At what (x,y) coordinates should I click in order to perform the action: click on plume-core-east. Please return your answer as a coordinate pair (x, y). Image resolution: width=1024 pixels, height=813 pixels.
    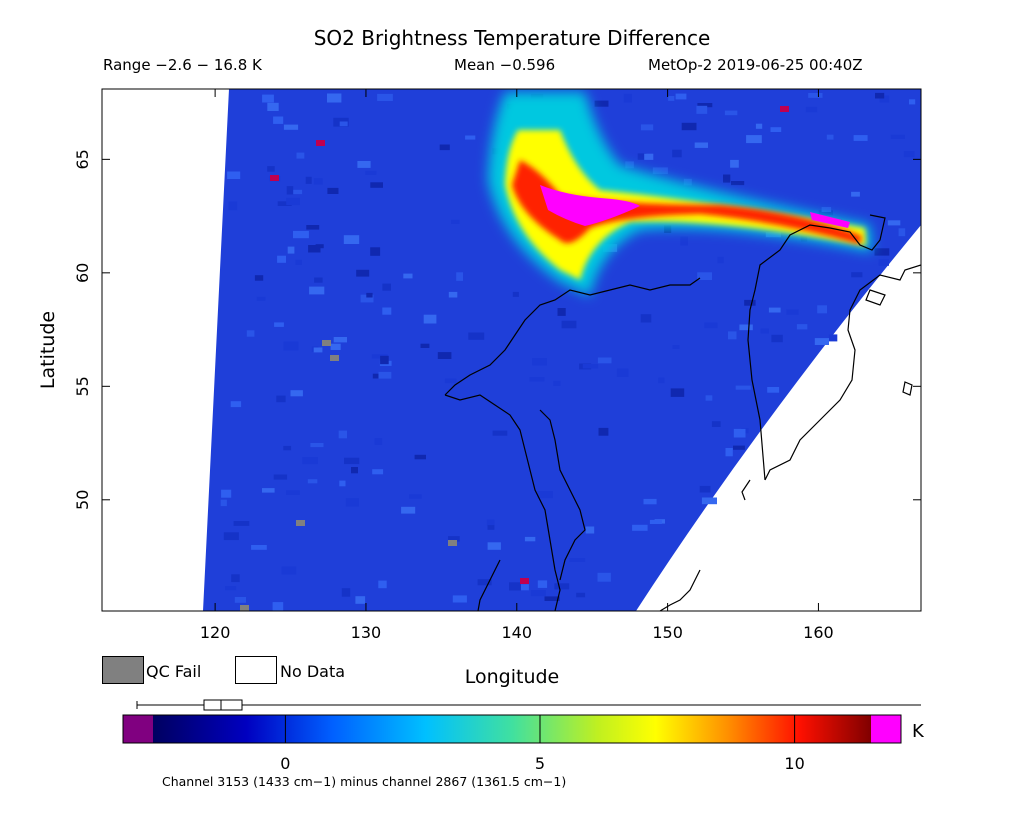
    Looking at the image, I should click on (830, 220).